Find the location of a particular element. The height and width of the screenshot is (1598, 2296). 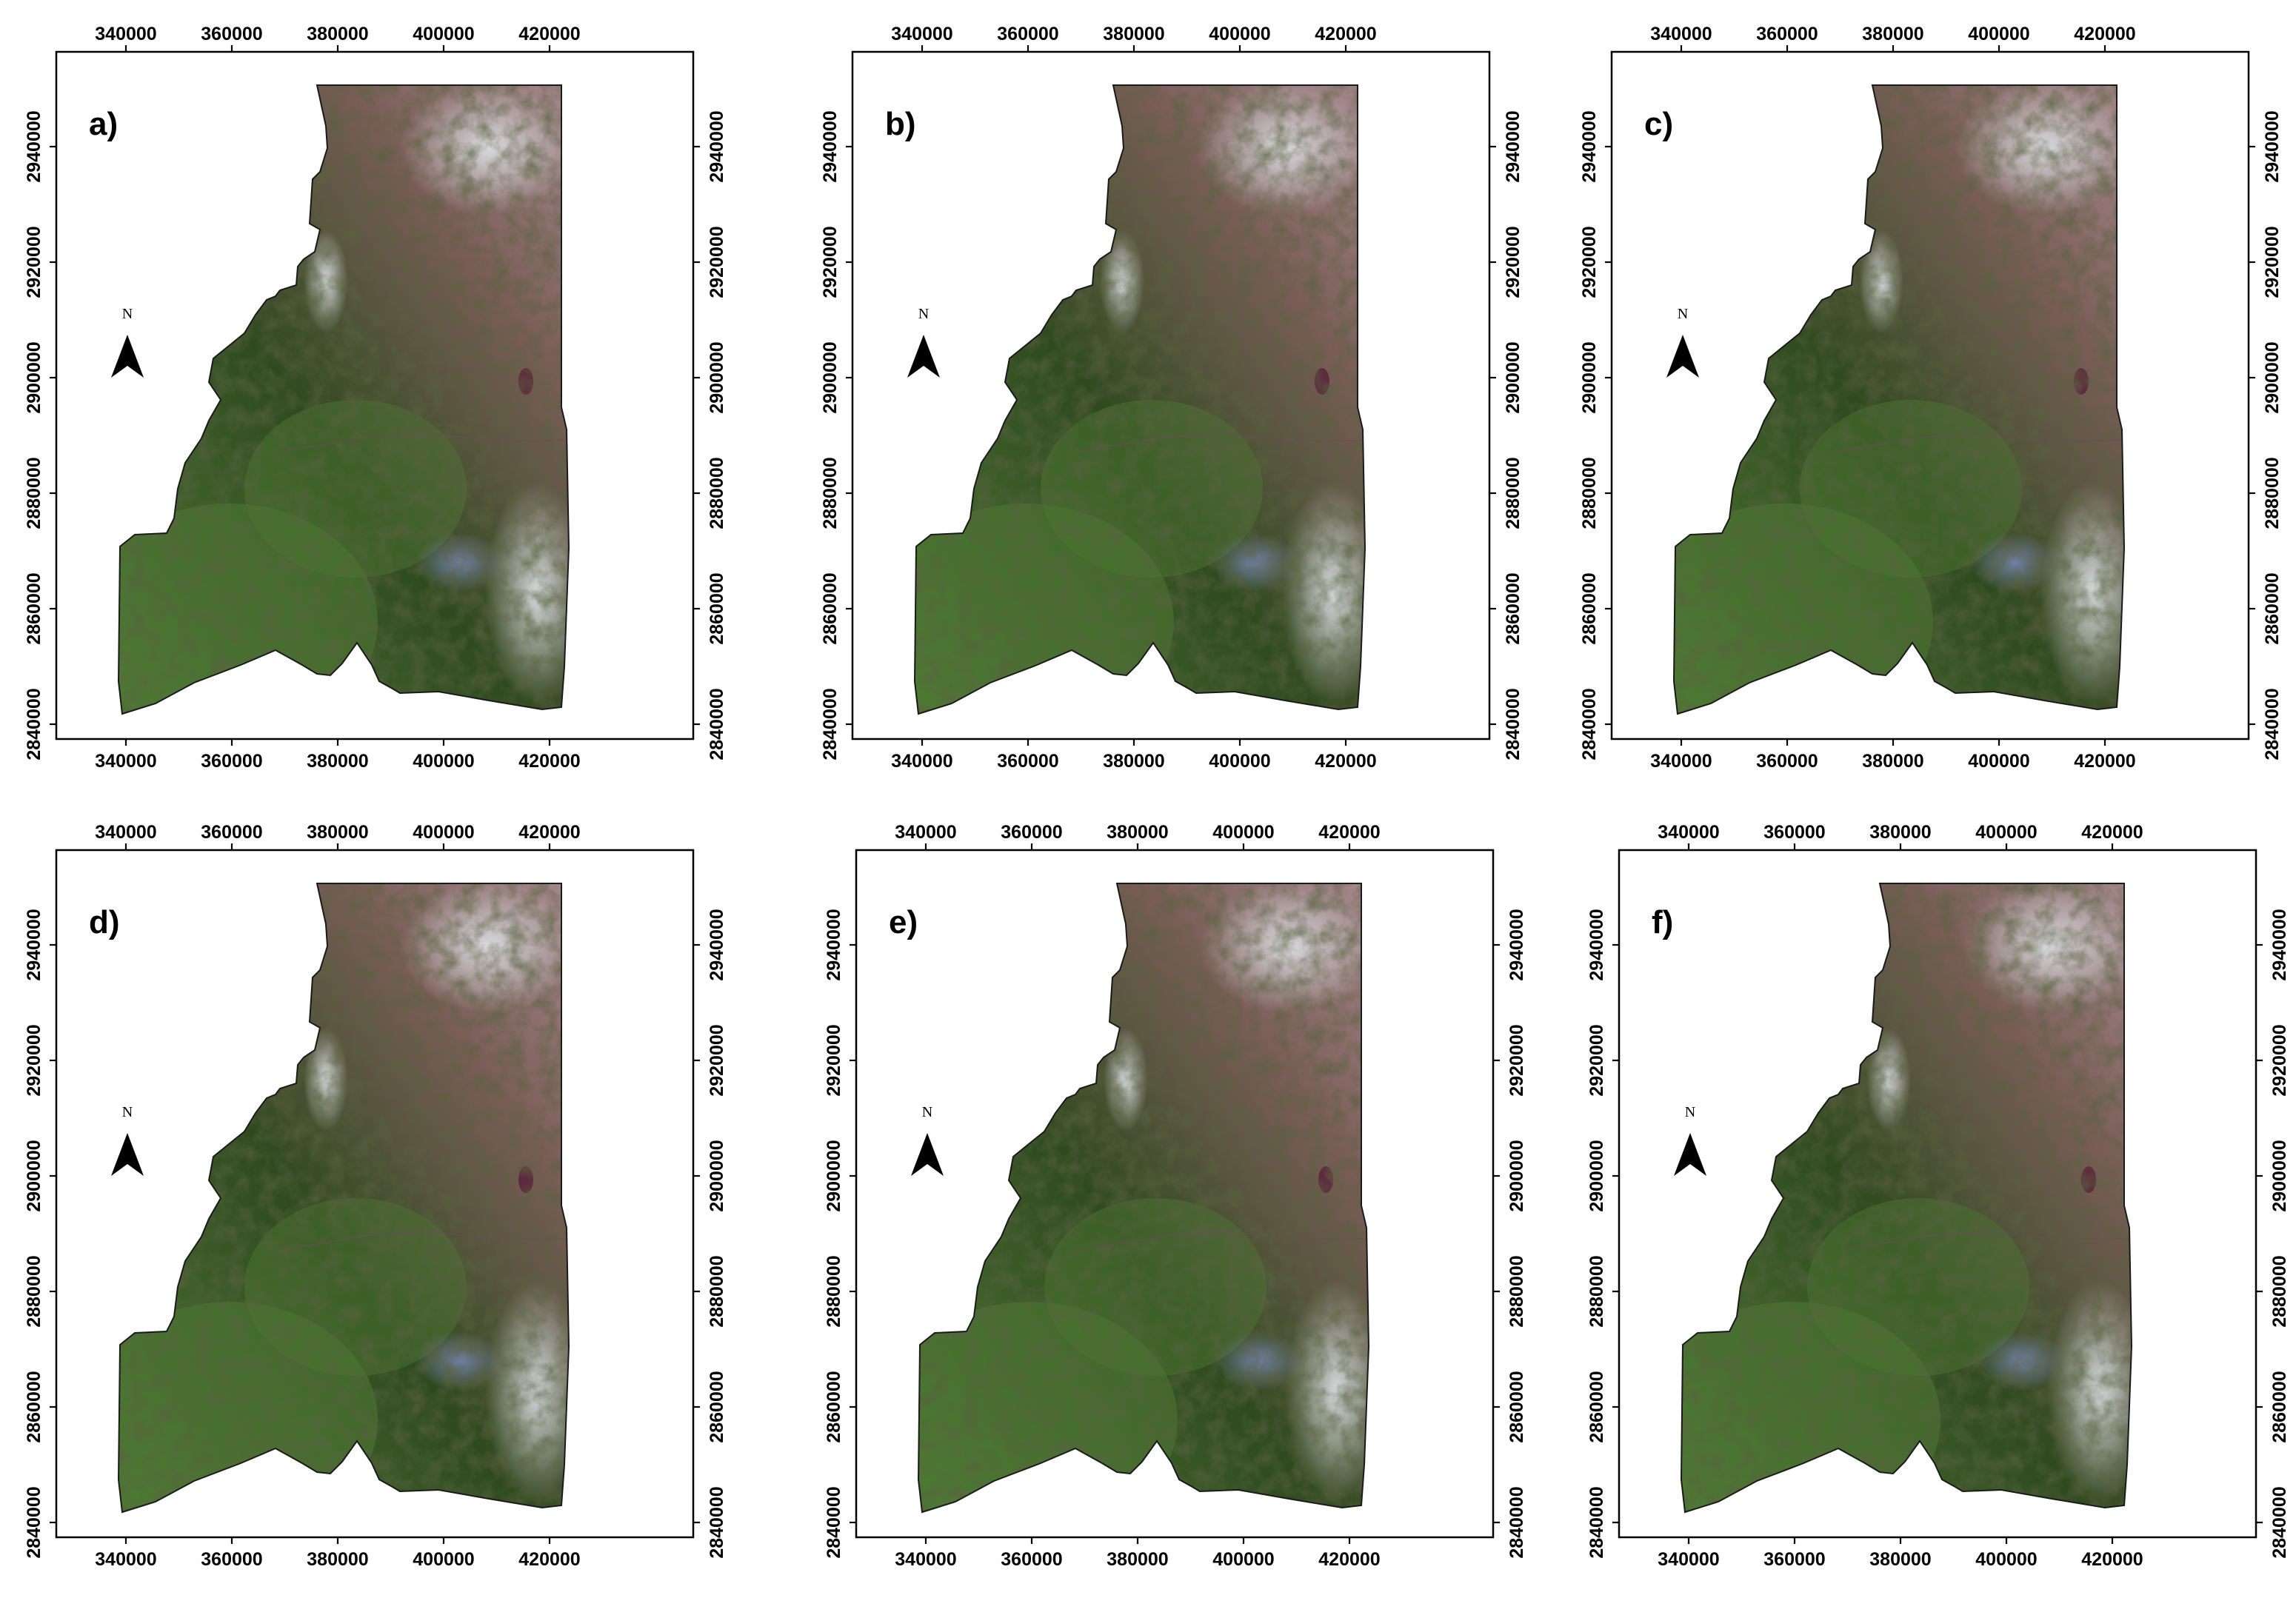

panel-label: c) is located at coordinates (1658, 124).